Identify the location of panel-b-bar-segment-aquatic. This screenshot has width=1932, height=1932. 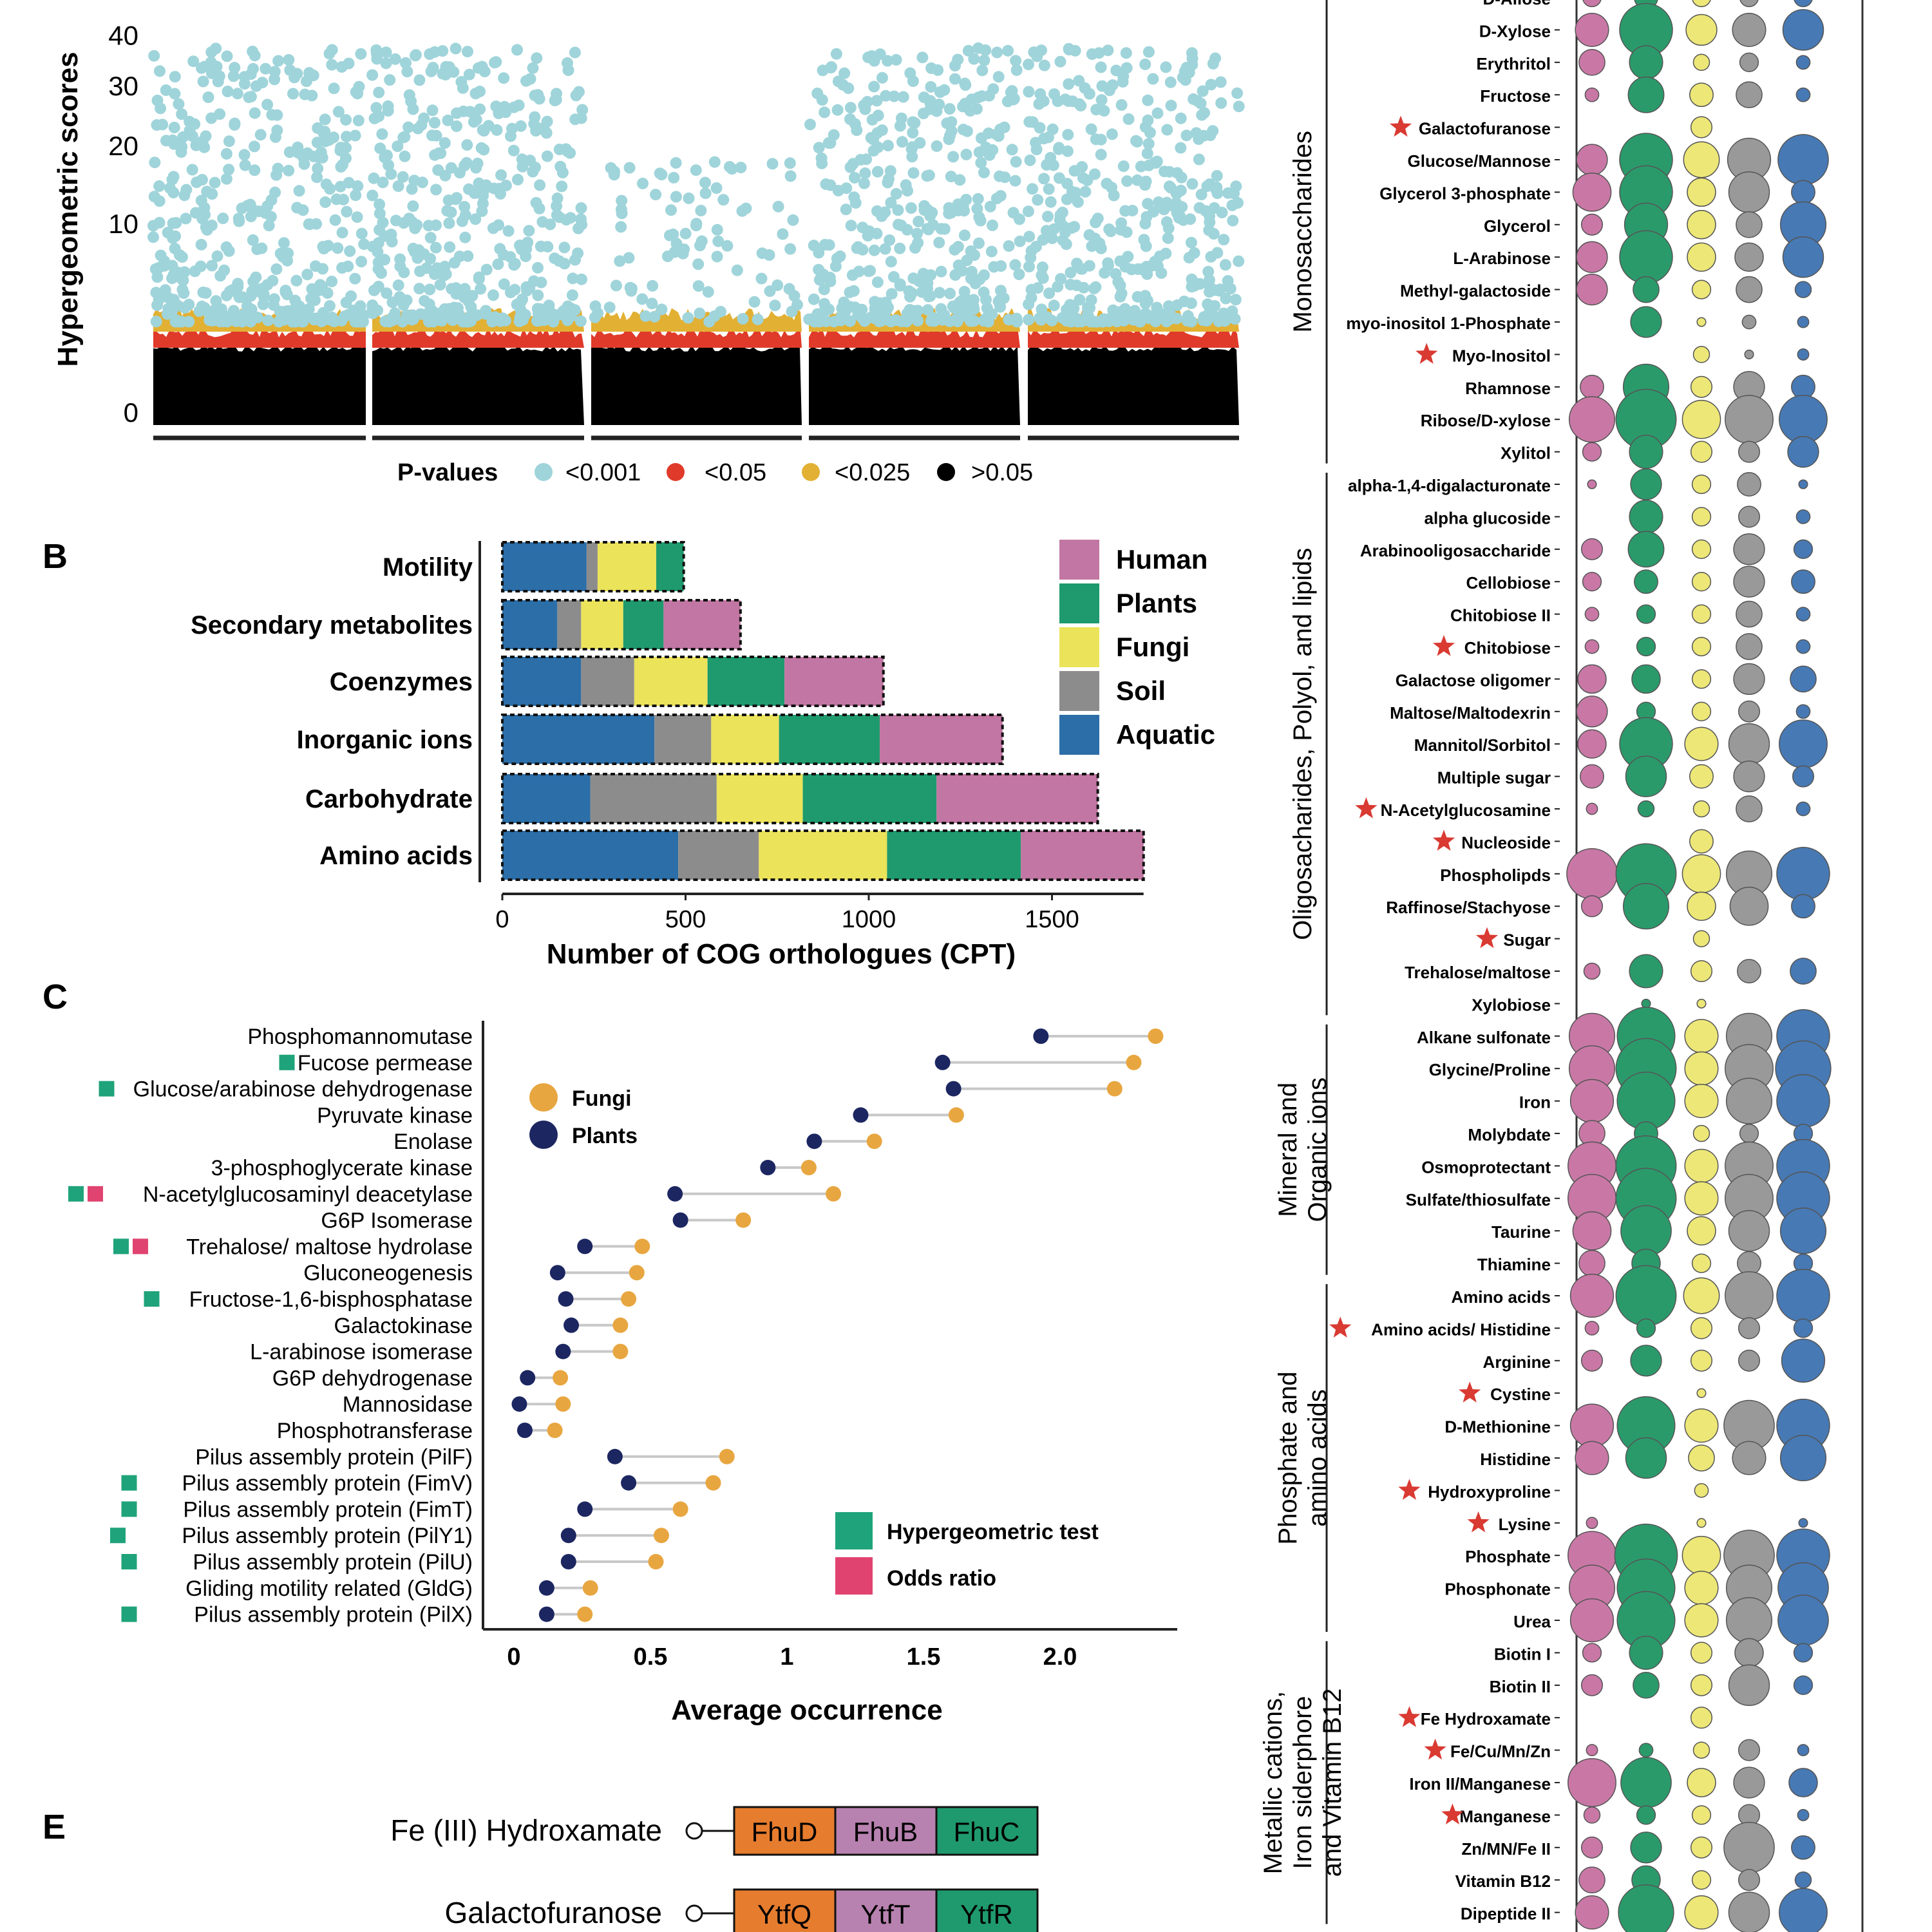
(544, 566).